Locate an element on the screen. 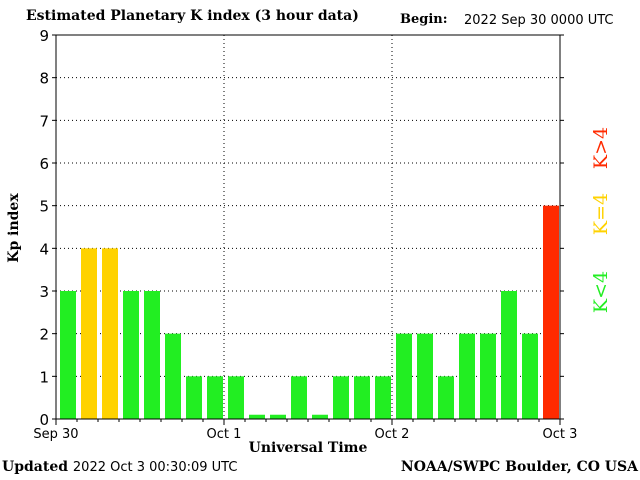  source-footer: NOAA/SWPC Boulder, CO USA is located at coordinates (519, 467).